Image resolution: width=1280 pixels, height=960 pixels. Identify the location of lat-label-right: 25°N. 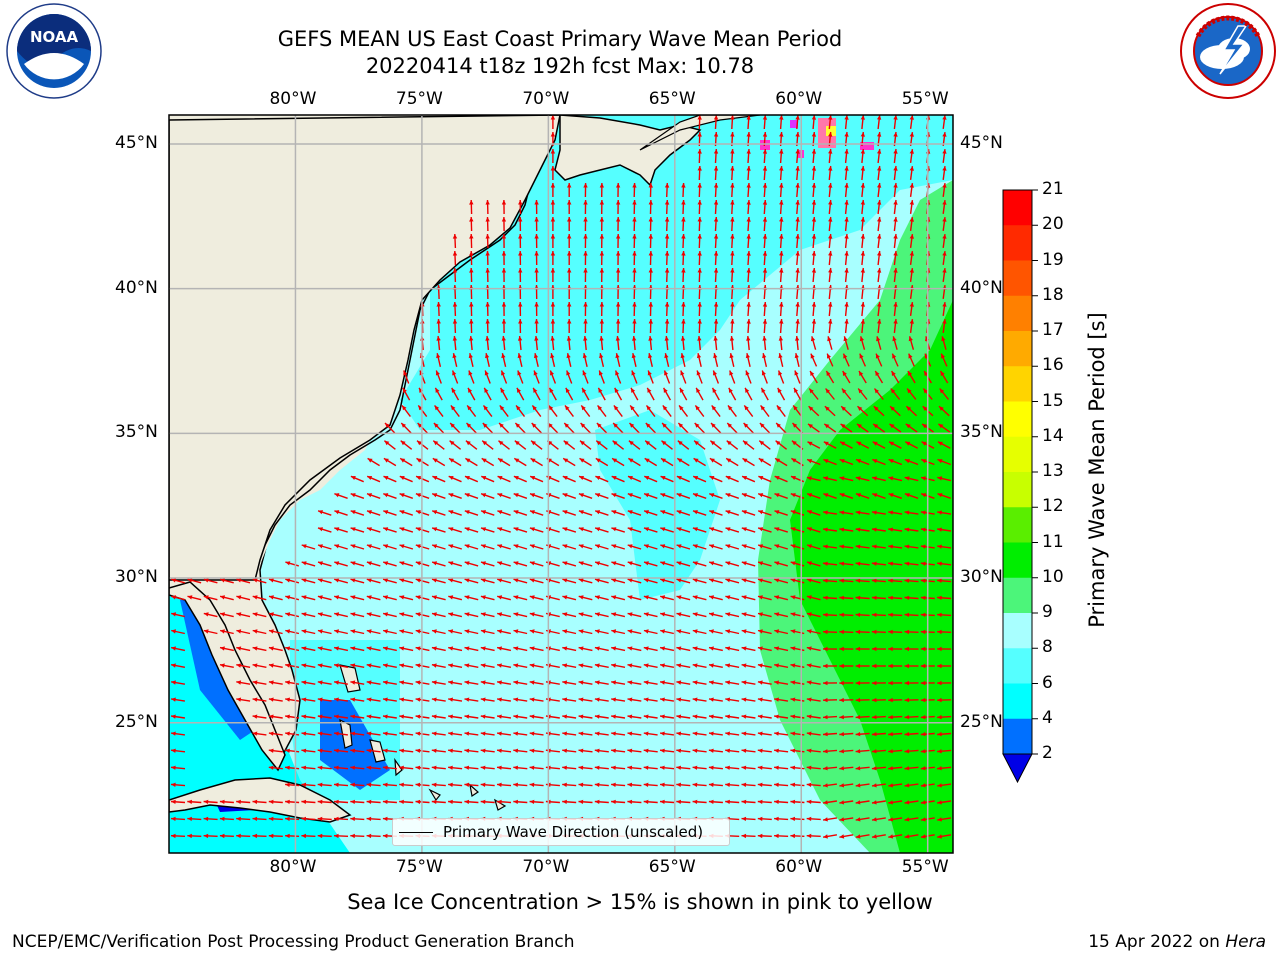
(981, 721).